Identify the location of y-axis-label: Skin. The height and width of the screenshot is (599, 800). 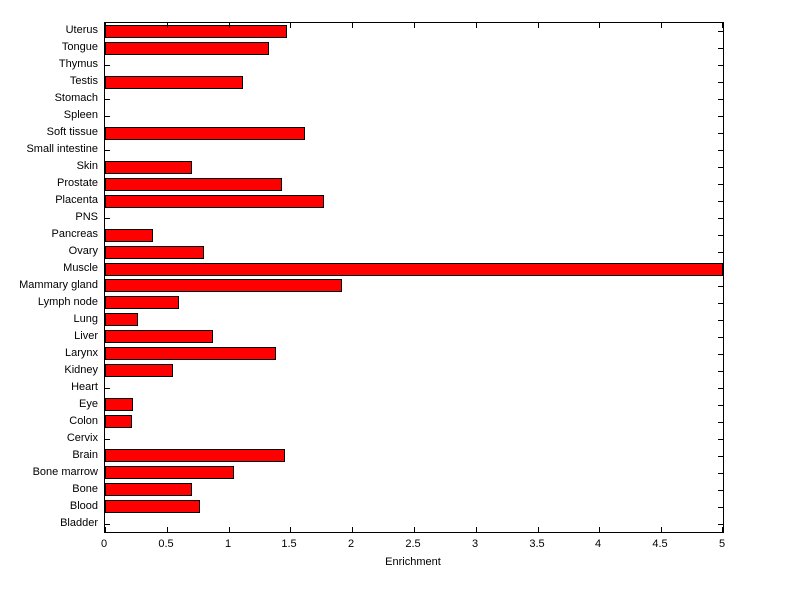
(87, 166).